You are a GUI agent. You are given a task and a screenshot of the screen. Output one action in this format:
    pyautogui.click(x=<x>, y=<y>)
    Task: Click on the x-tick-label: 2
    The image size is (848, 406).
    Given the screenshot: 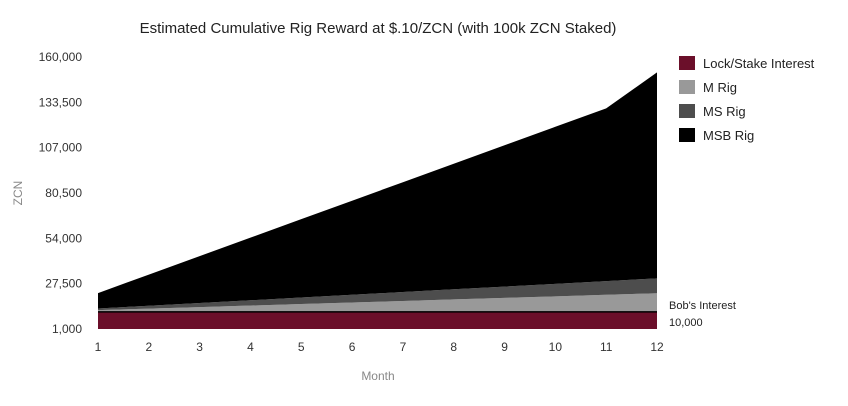 What is the action you would take?
    pyautogui.click(x=148, y=347)
    